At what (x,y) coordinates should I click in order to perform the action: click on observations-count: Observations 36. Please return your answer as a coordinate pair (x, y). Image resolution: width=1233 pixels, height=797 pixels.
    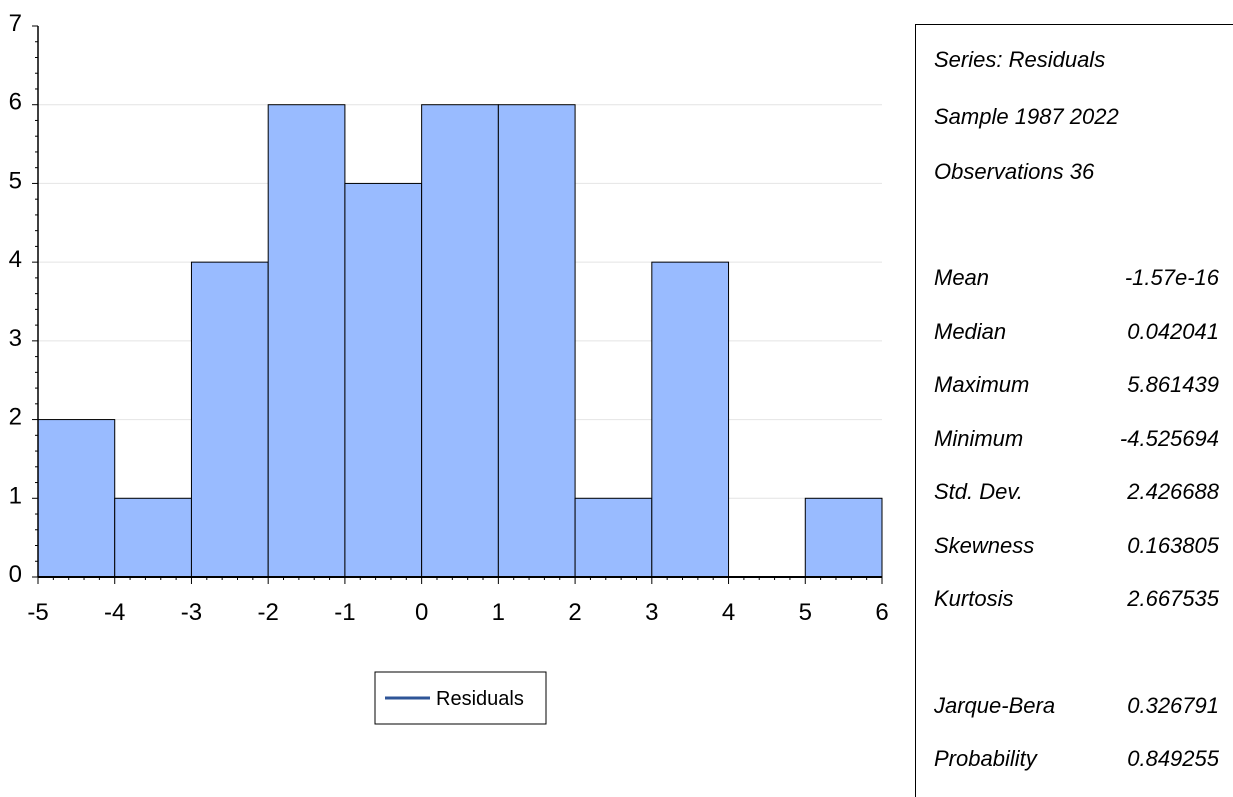
    Looking at the image, I should click on (1014, 171).